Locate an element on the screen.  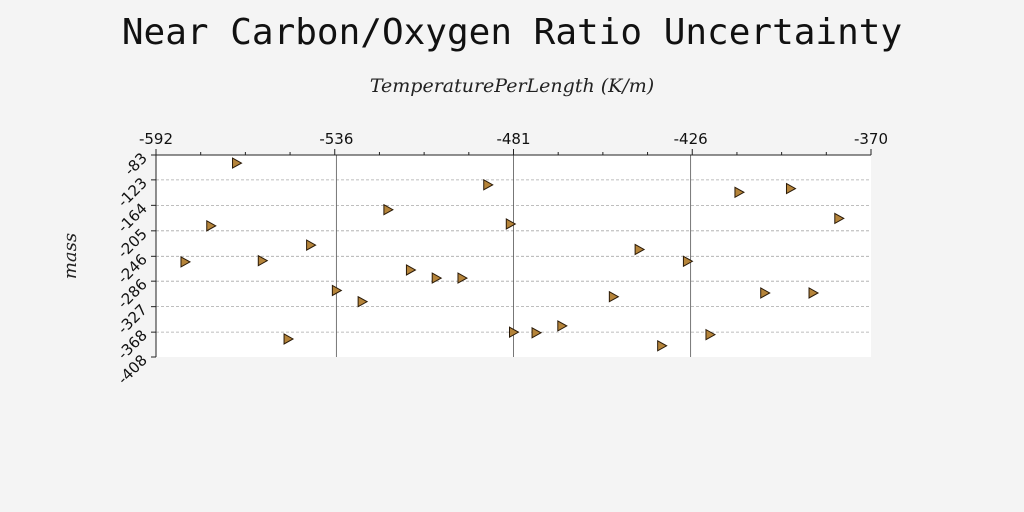
x-tick-label: -481 is located at coordinates (513, 139).